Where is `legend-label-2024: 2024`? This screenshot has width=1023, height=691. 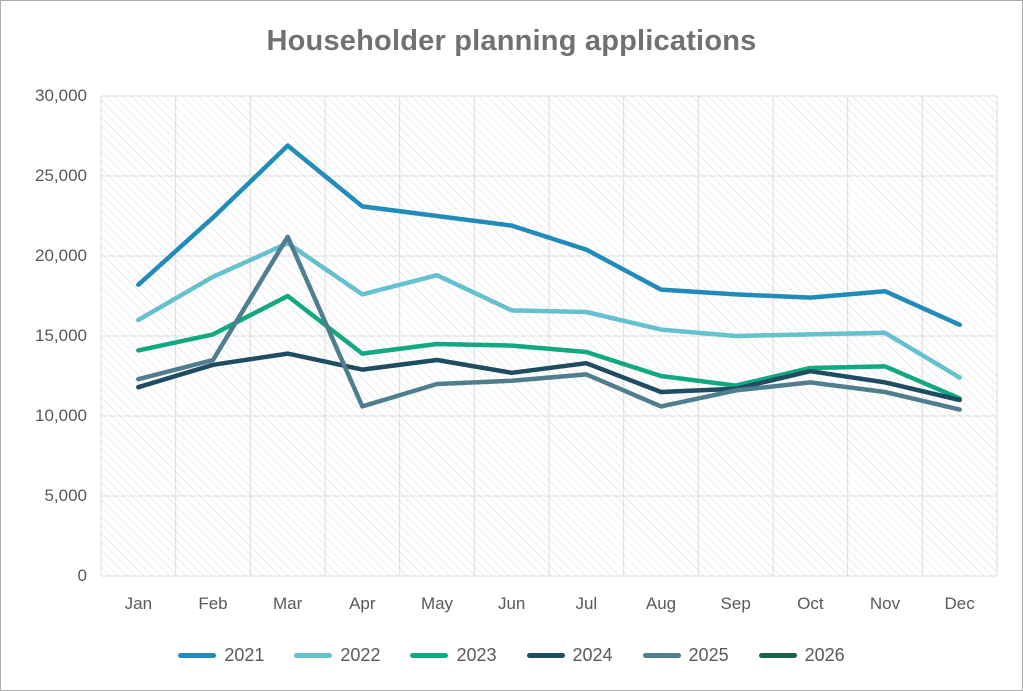
legend-label-2024: 2024 is located at coordinates (592, 655).